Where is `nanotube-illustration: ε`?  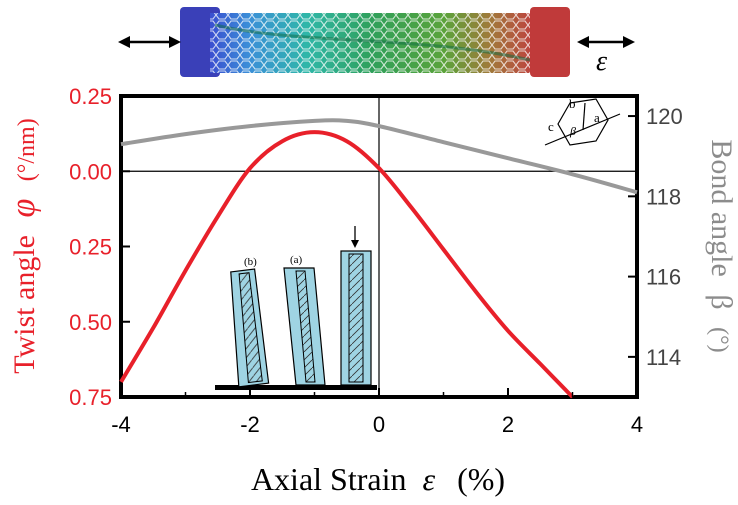 nanotube-illustration: ε is located at coordinates (376, 42).